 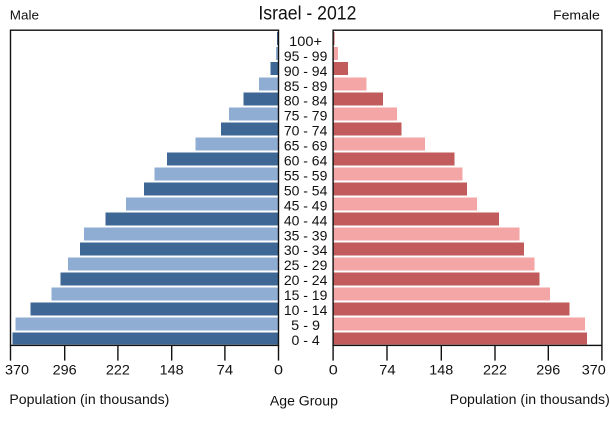 I want to click on svg-text: 90 - 94, so click(x=306, y=71).